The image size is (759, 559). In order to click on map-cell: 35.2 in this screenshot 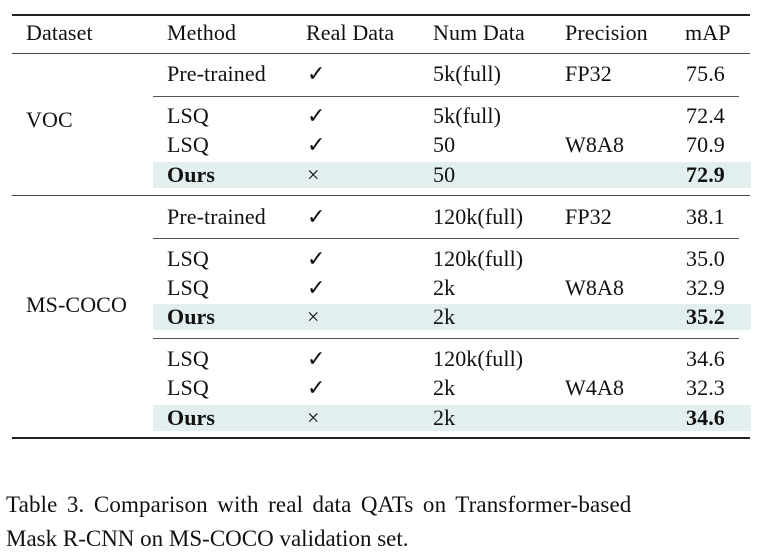, I will do `click(705, 316)`.